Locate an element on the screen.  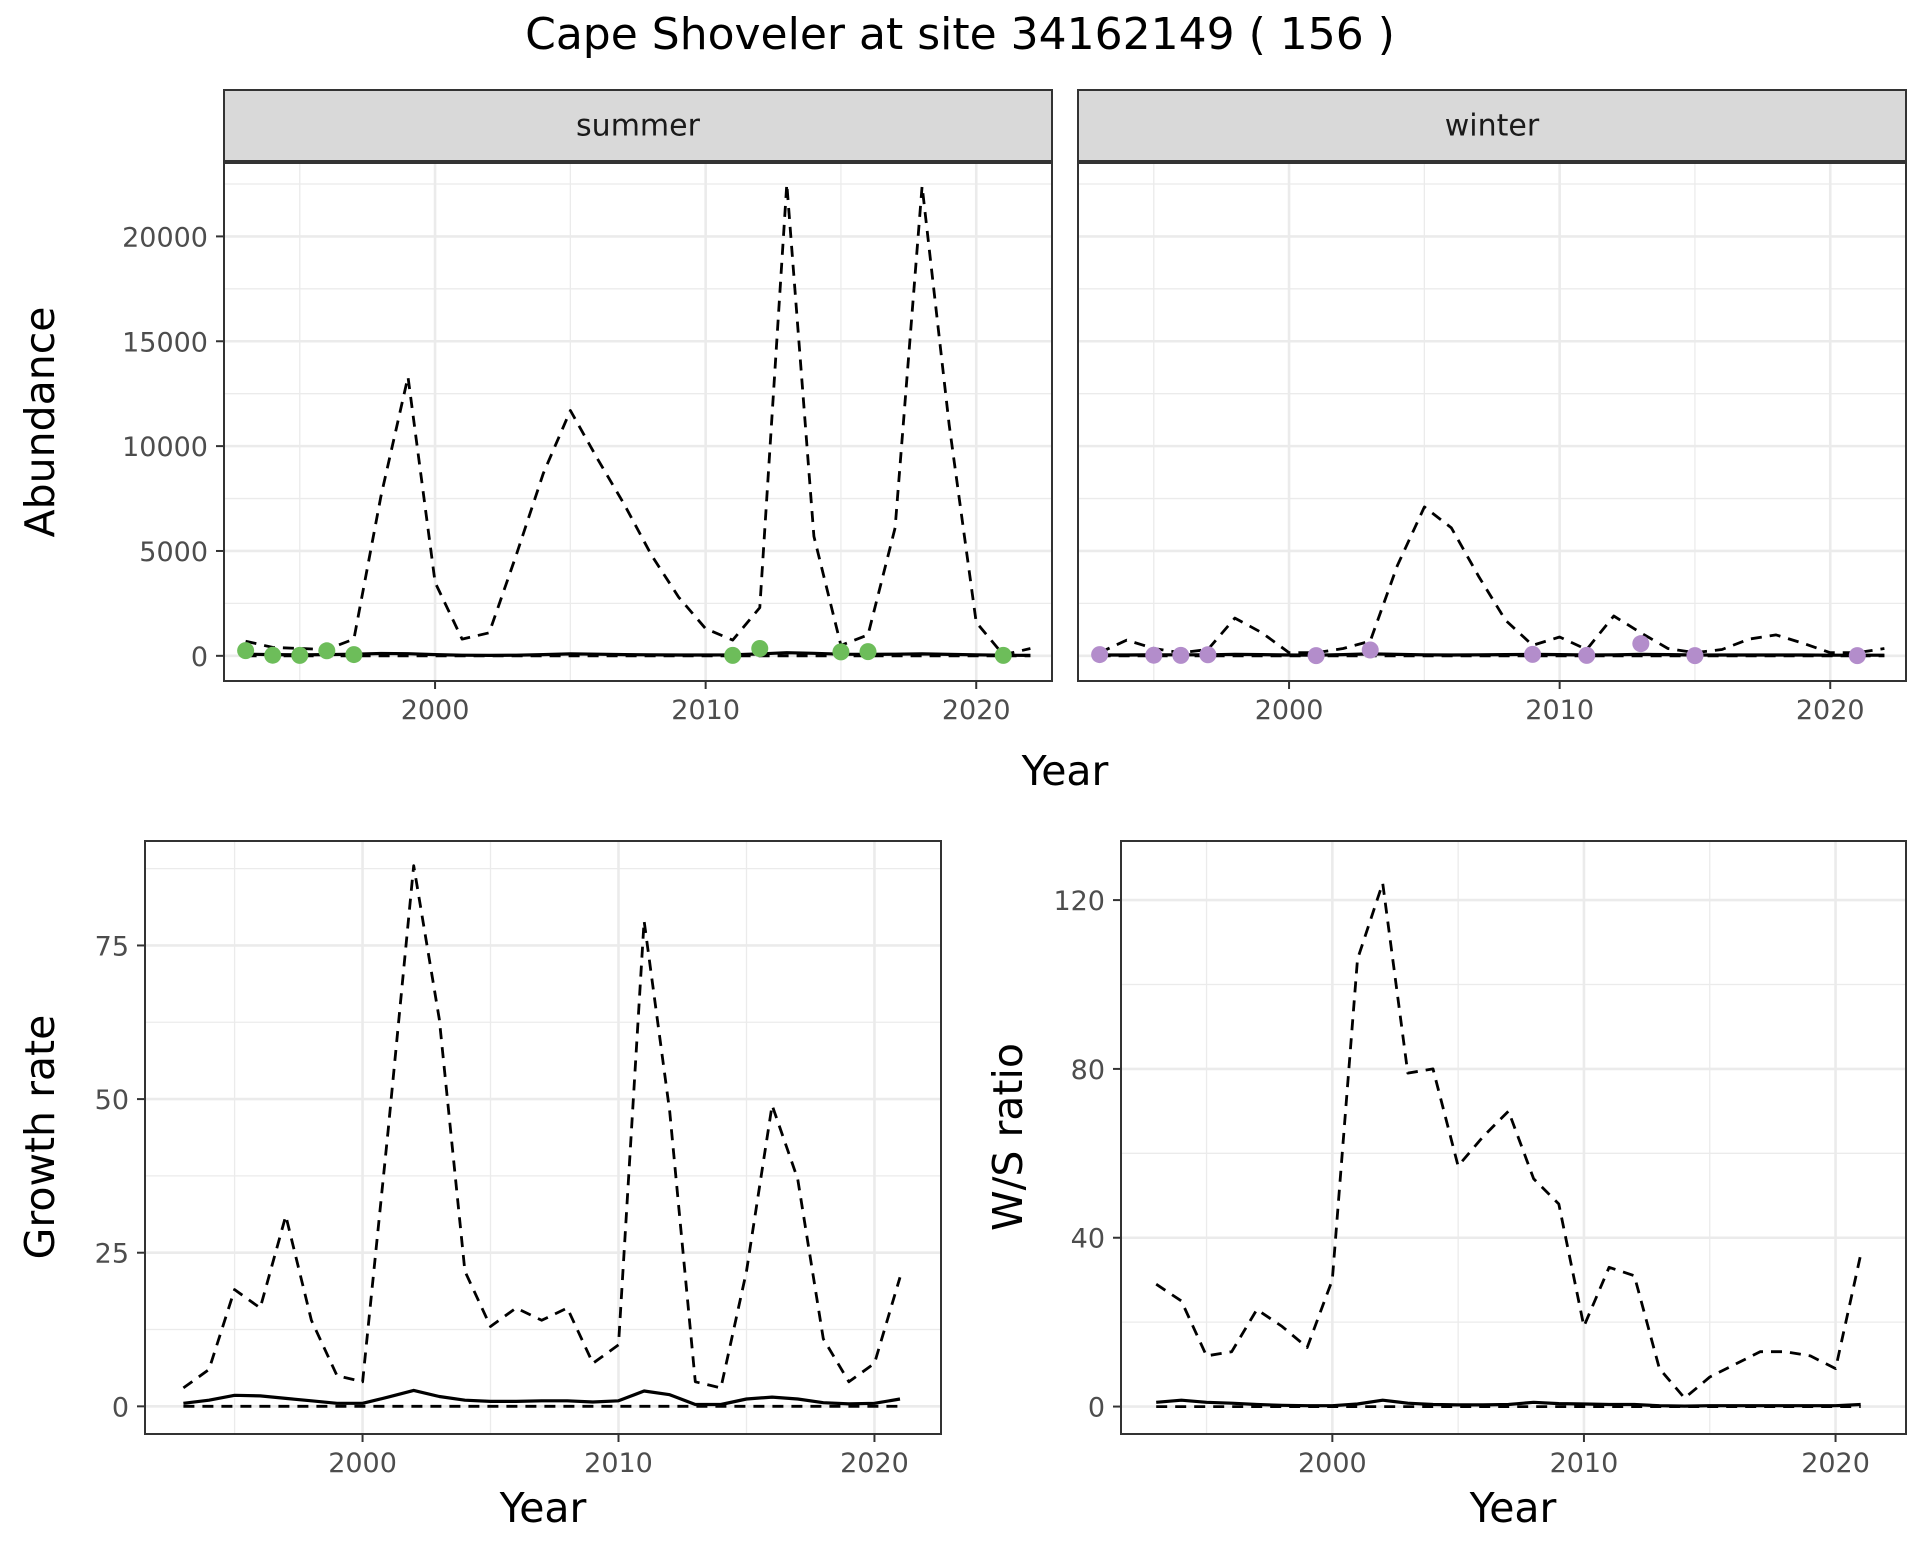
y-axis-title: Abundance is located at coordinates (40, 422).